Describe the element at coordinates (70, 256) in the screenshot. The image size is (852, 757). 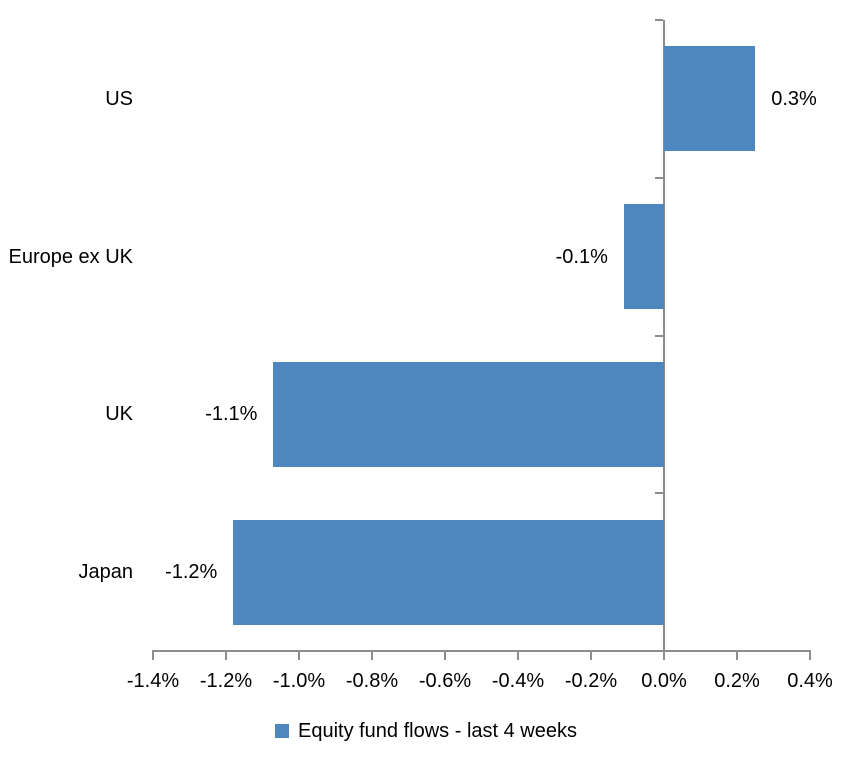
I see `category-label: Europe ex UK` at that location.